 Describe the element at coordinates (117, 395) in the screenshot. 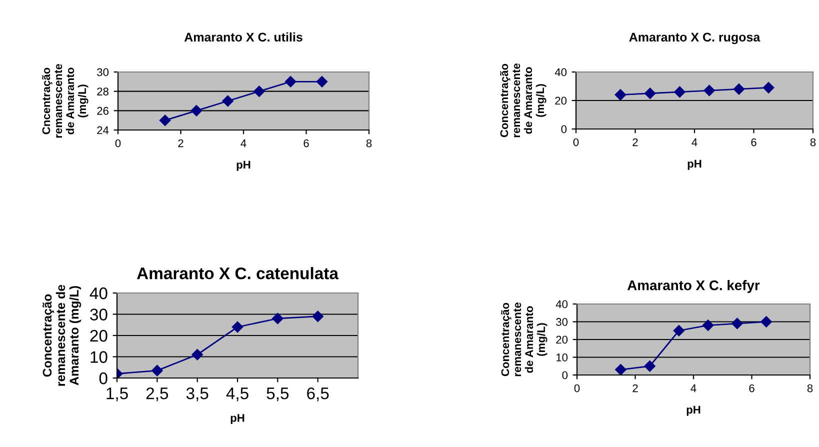

I see `x-tick-label: 1,5` at that location.